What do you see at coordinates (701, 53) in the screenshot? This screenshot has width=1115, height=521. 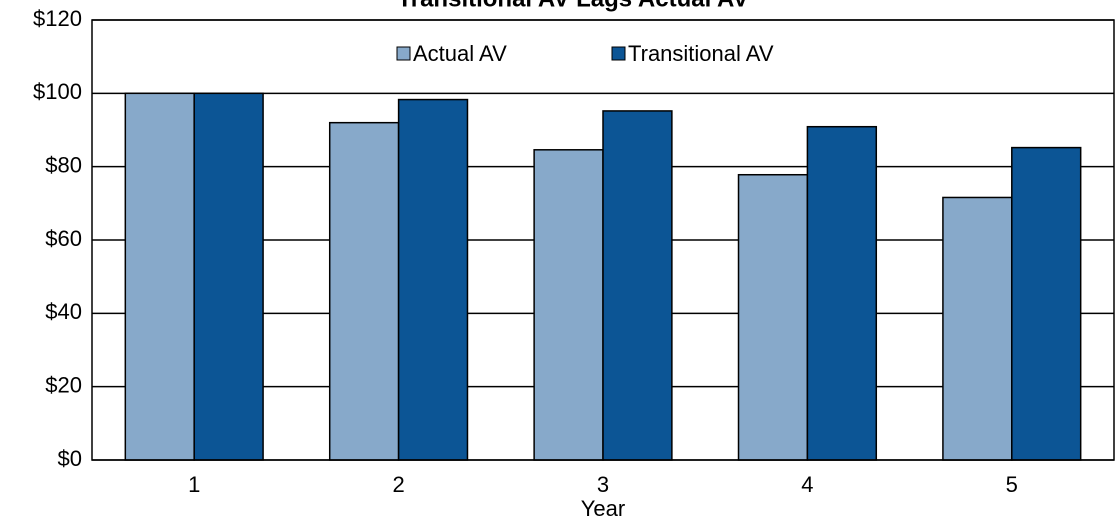 I see `legend-label: Transitional AV` at bounding box center [701, 53].